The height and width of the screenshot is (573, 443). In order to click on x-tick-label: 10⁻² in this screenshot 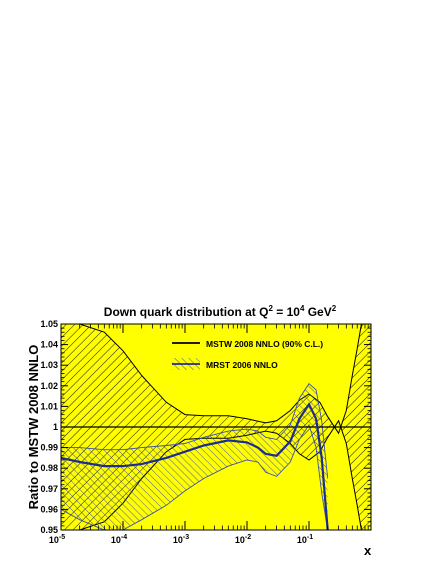, I will do `click(243, 539)`.